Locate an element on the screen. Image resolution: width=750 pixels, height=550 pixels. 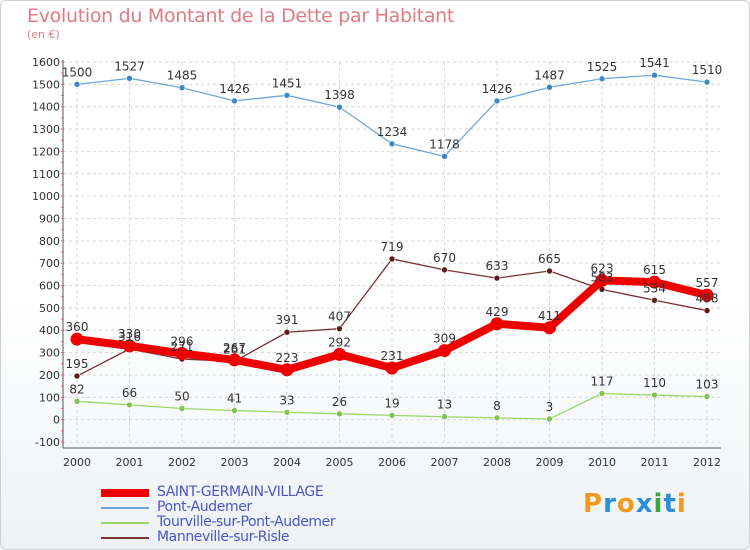
data-label: 271 is located at coordinates (182, 347).